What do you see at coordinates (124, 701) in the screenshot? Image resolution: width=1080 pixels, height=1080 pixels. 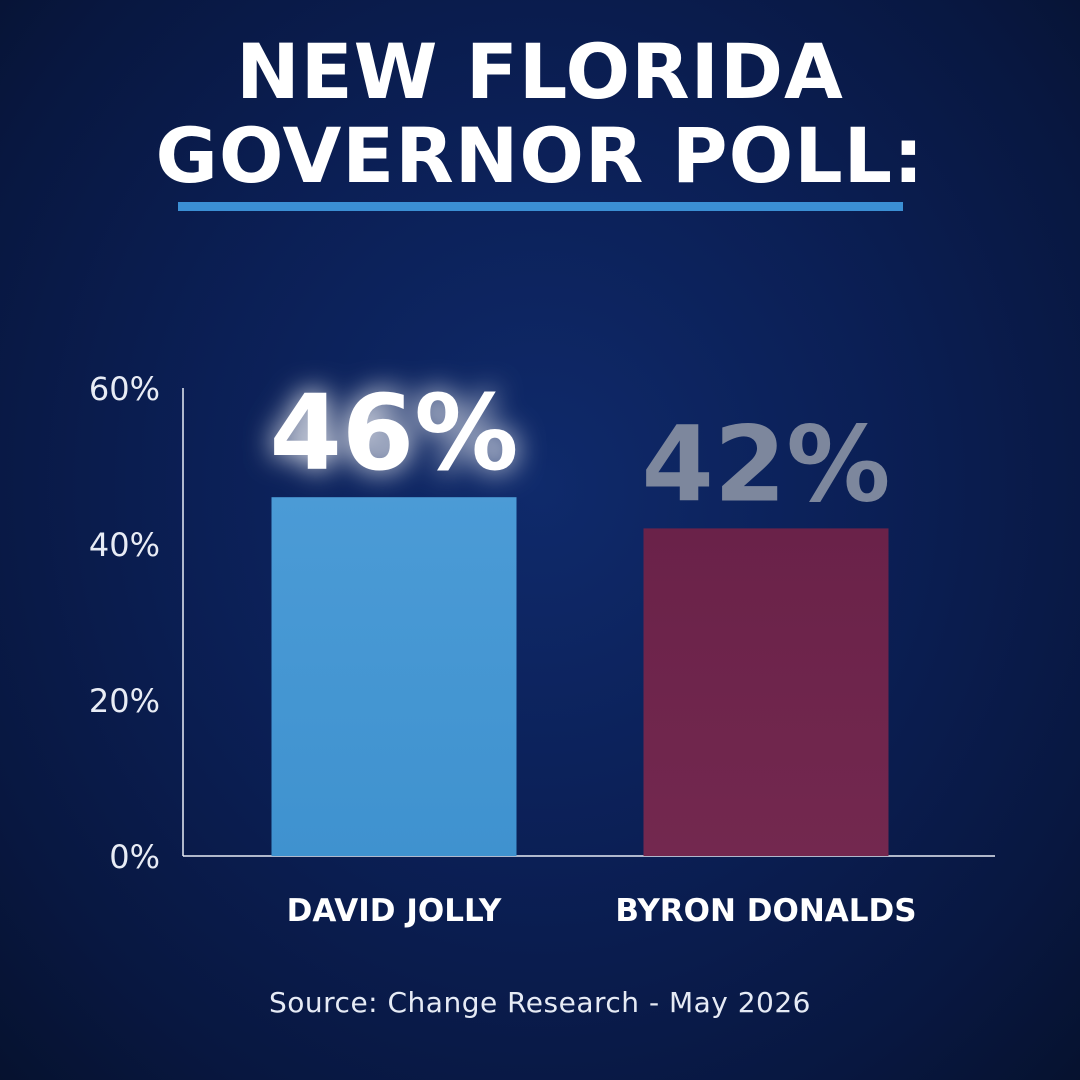 I see `y-tick-label: 20%` at bounding box center [124, 701].